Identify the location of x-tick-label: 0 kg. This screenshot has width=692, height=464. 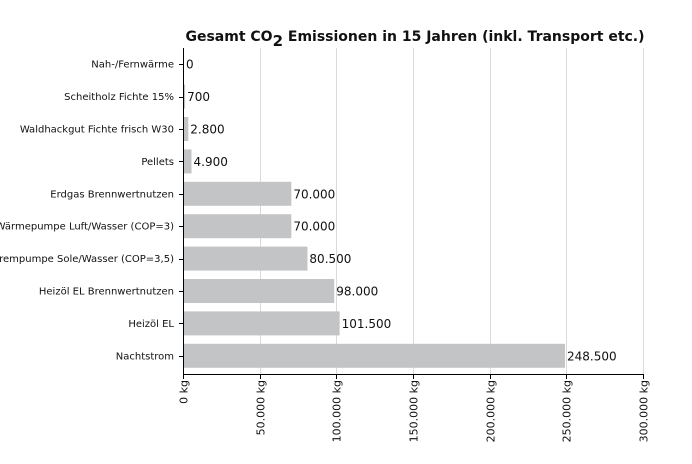
(184, 392).